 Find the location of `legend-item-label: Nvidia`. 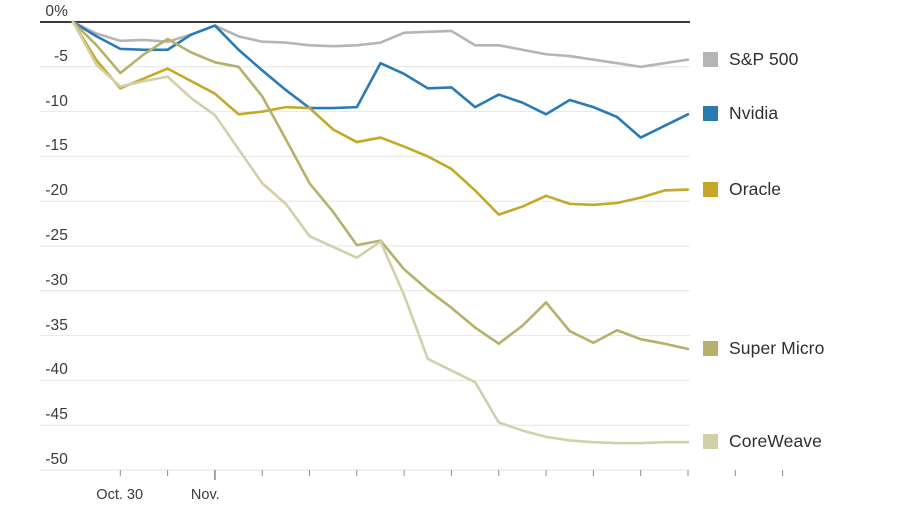

legend-item-label: Nvidia is located at coordinates (754, 113).